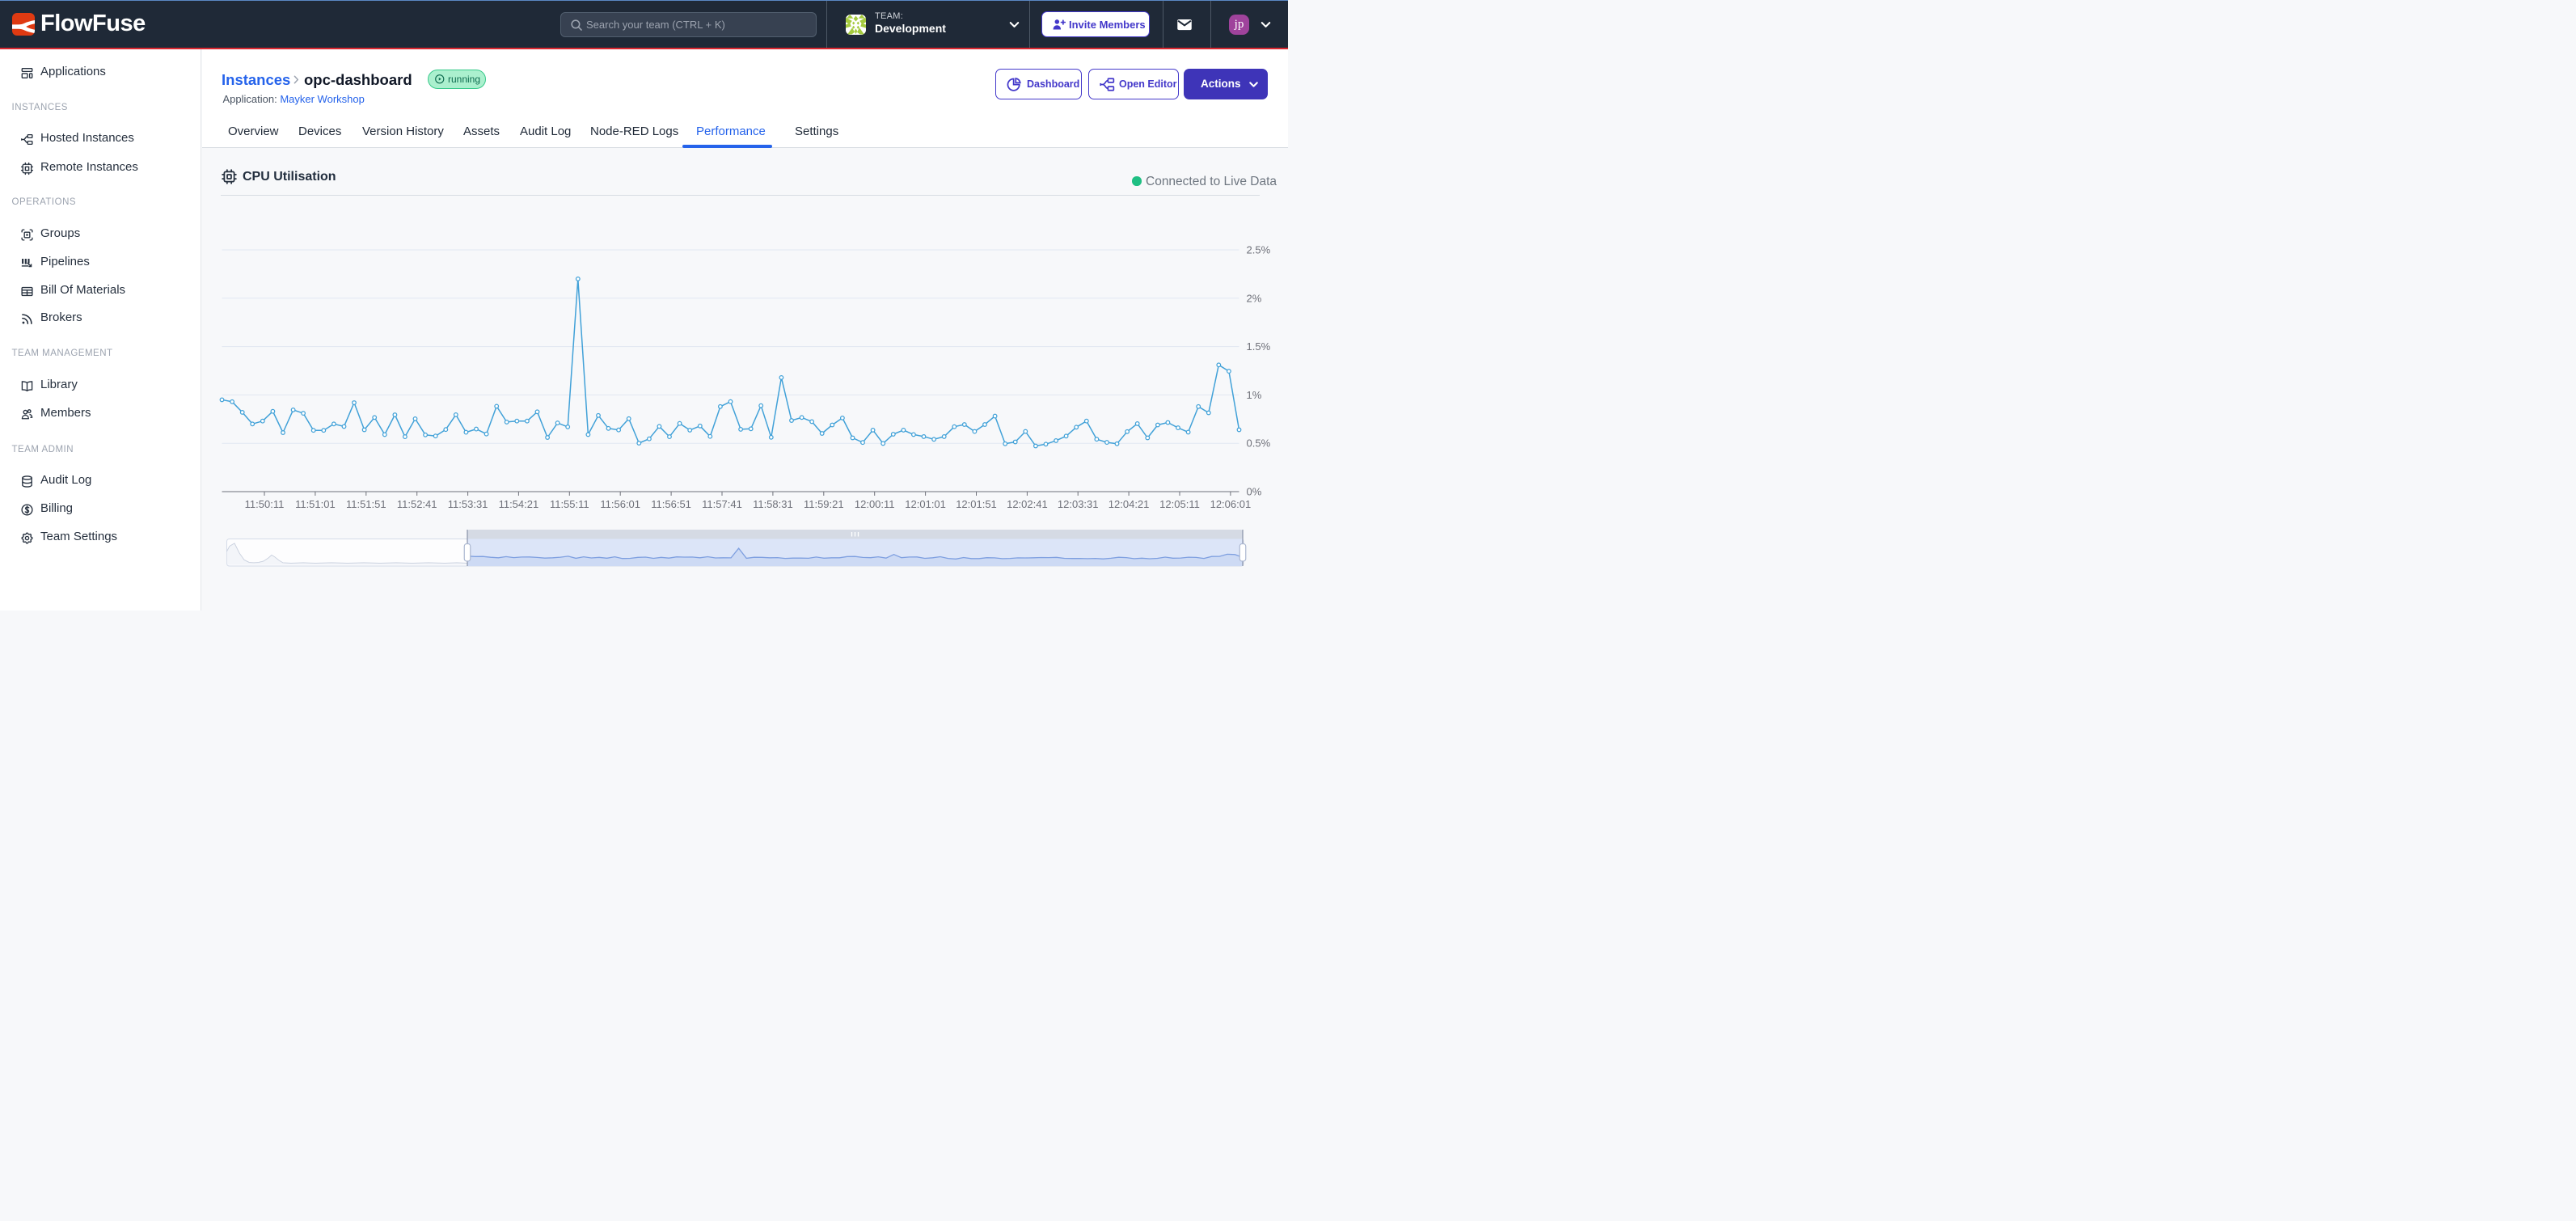 The width and height of the screenshot is (2576, 1221). I want to click on svg-text: 1%, so click(1254, 395).